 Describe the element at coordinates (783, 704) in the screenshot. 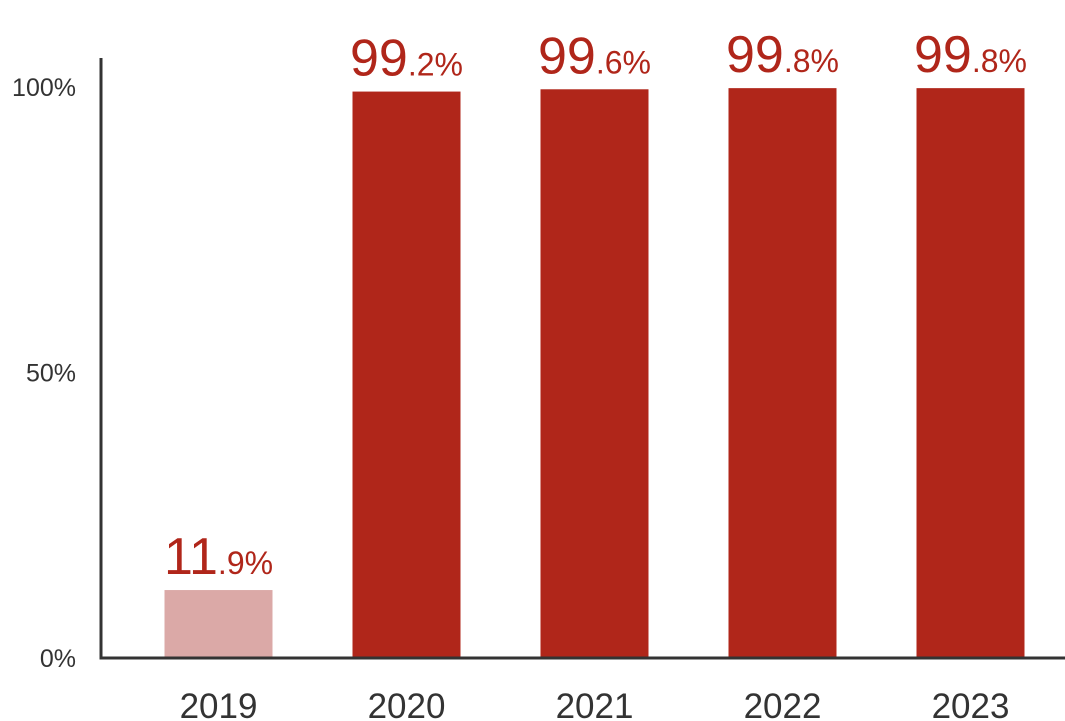

I see `x-tick-2022: 2022` at that location.